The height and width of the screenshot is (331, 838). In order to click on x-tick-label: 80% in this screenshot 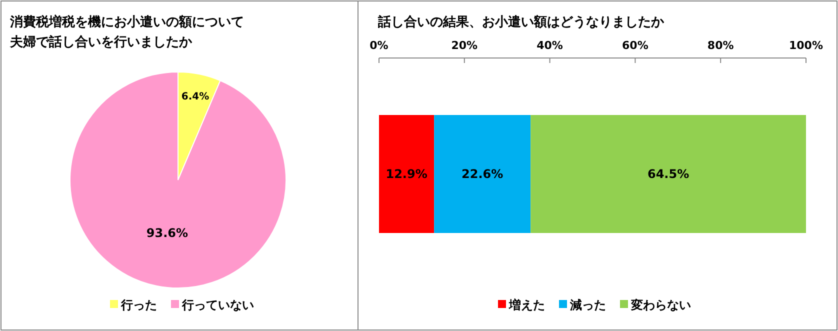, I will do `click(720, 45)`.